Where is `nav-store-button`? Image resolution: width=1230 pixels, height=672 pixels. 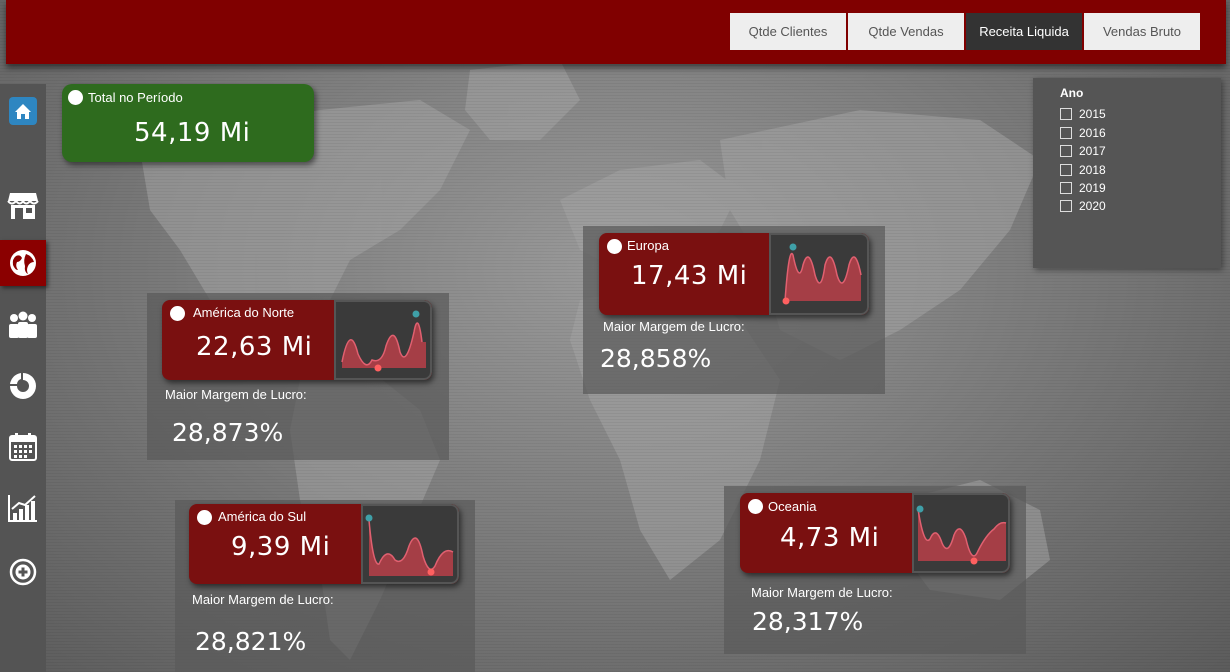
nav-store-button is located at coordinates (23, 205).